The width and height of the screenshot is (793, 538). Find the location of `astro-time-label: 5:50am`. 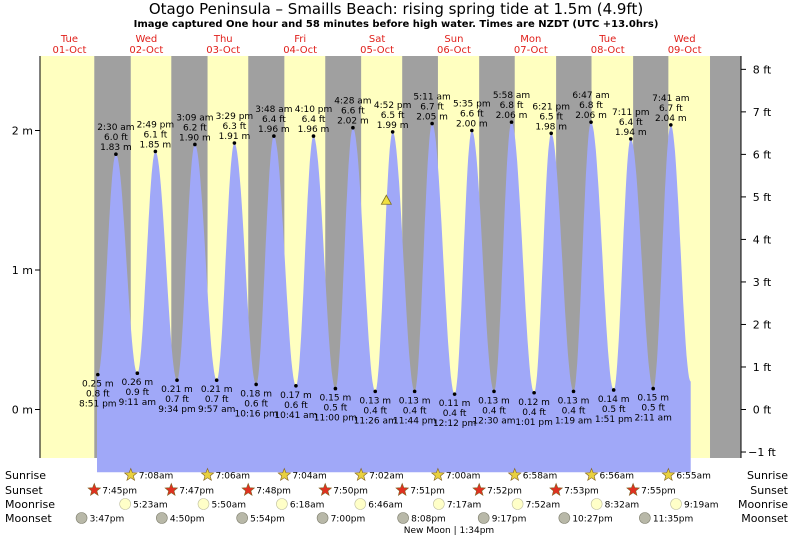

astro-time-label: 5:50am is located at coordinates (228, 506).